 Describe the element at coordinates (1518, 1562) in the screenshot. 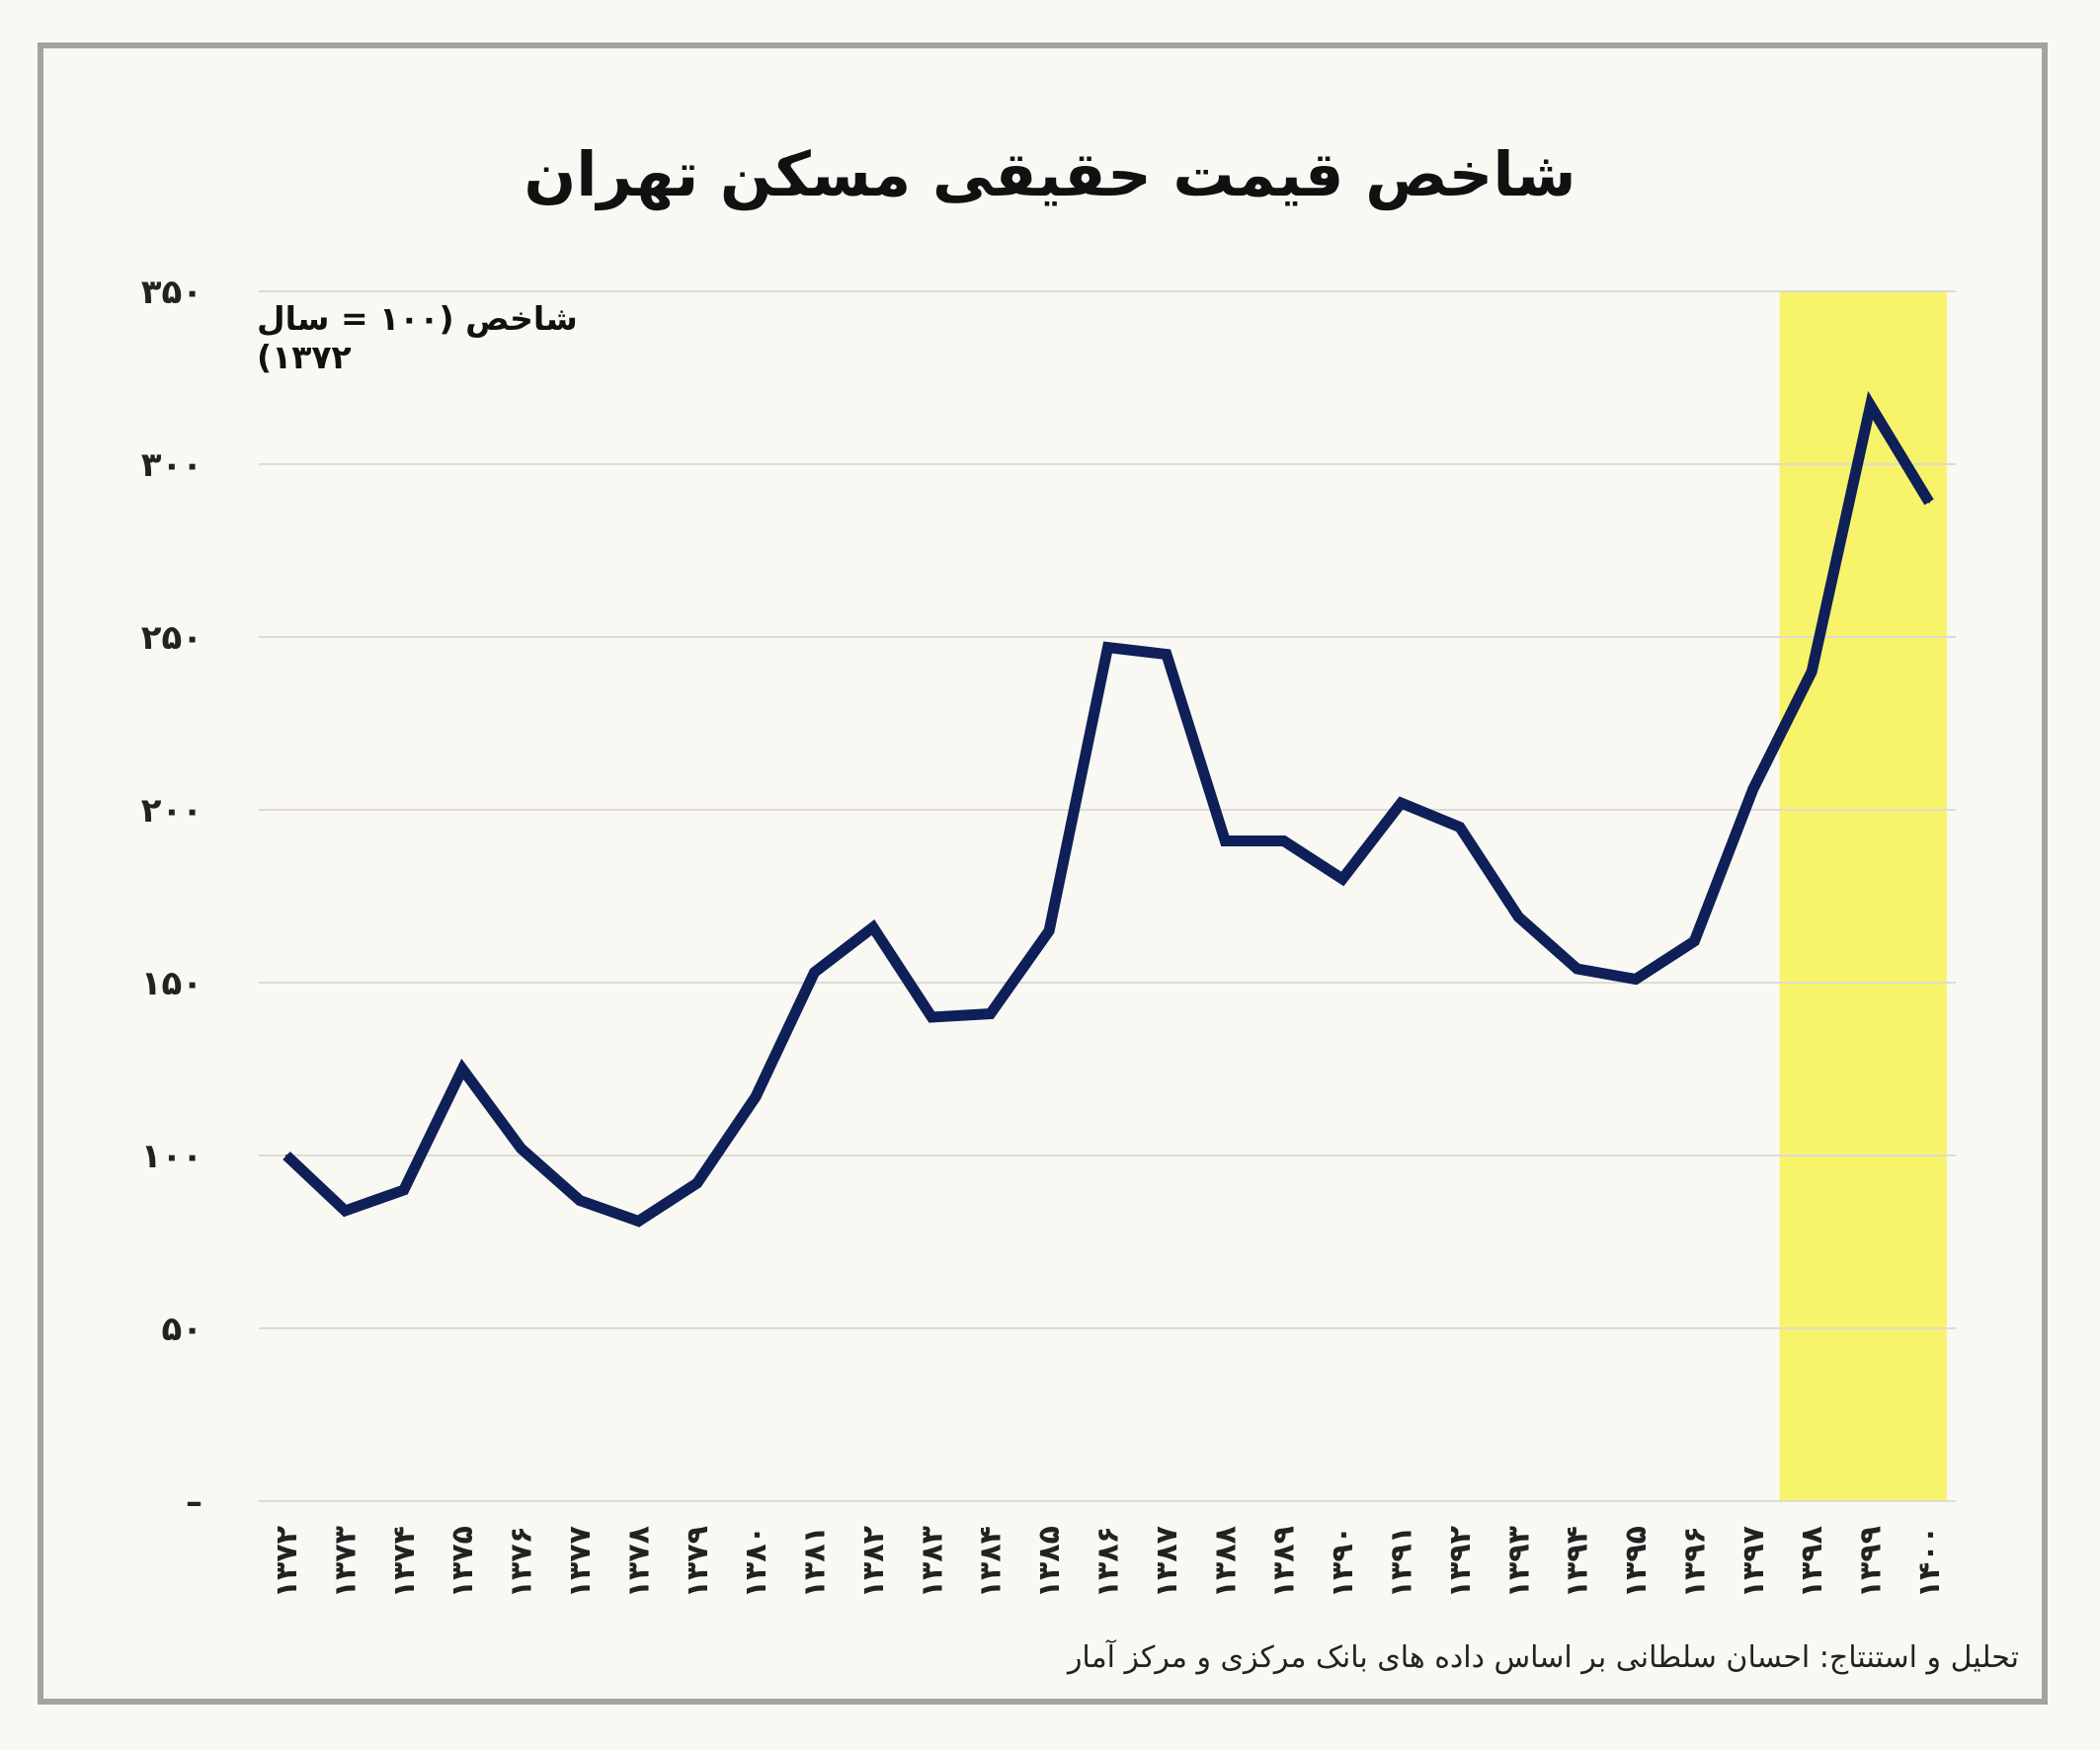

I see `x-tick-label: ۱۳۹۳` at that location.